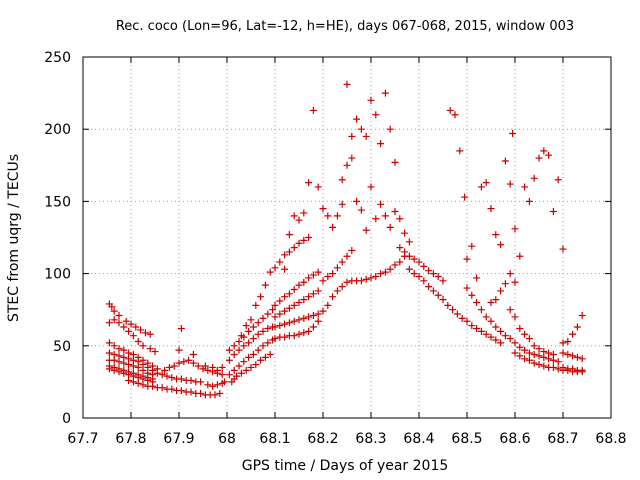 The width and height of the screenshot is (640, 480). Describe the element at coordinates (562, 439) in the screenshot. I see `x-tick-label: 68.7` at that location.